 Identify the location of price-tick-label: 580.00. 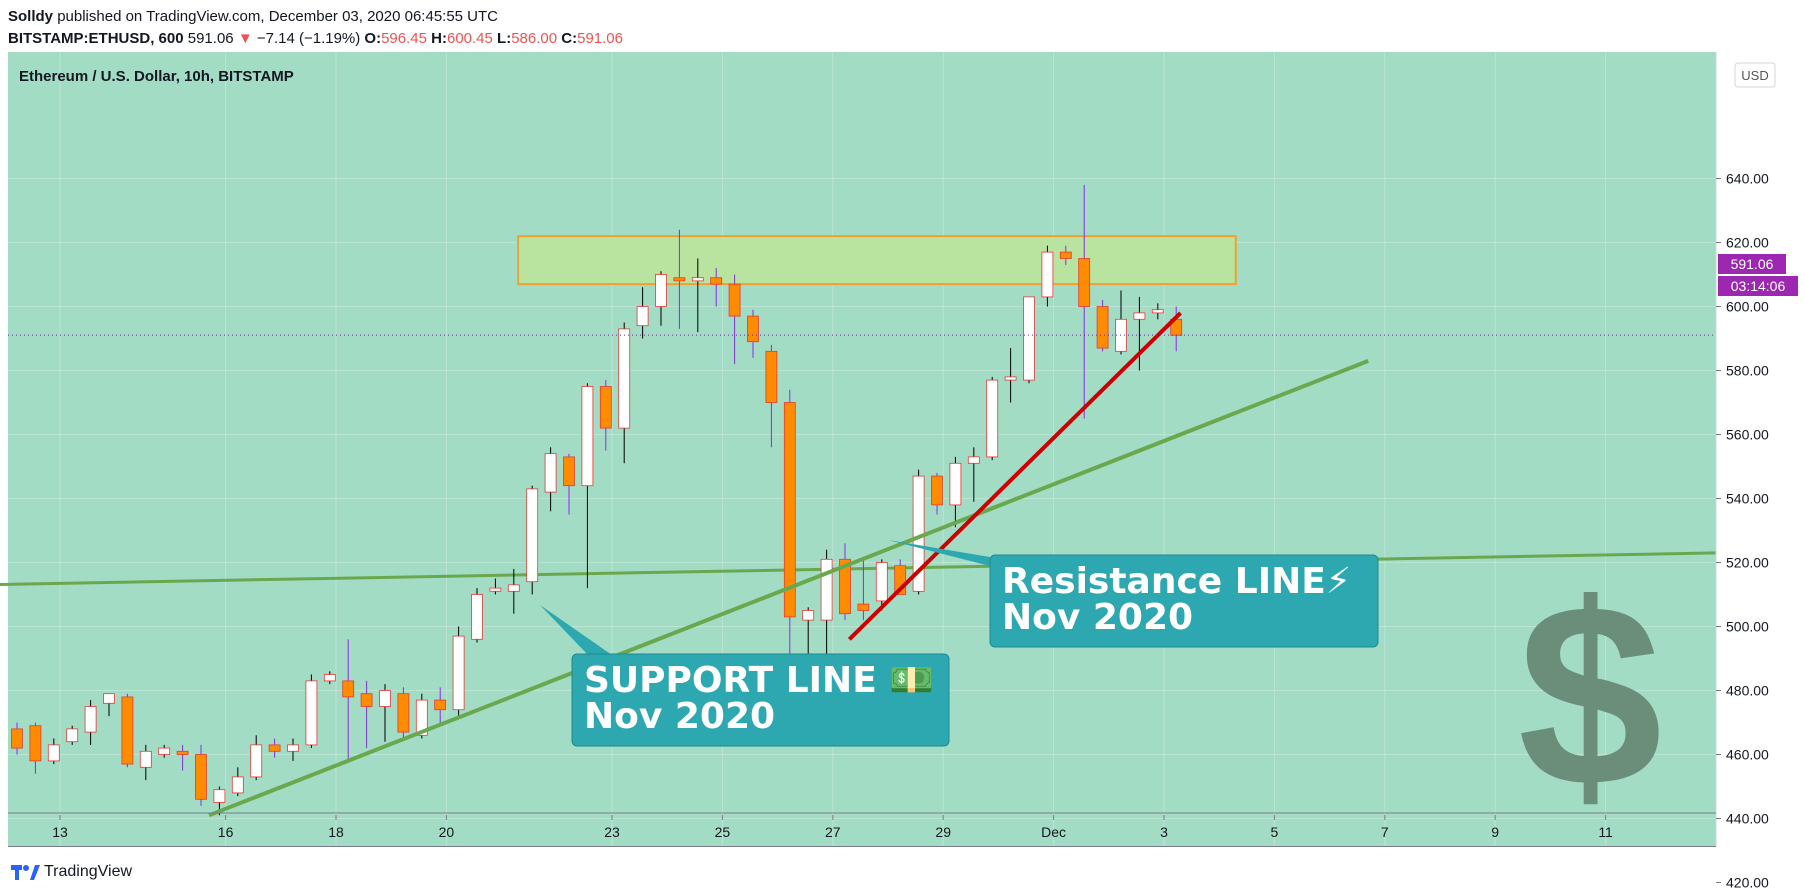
(1747, 371).